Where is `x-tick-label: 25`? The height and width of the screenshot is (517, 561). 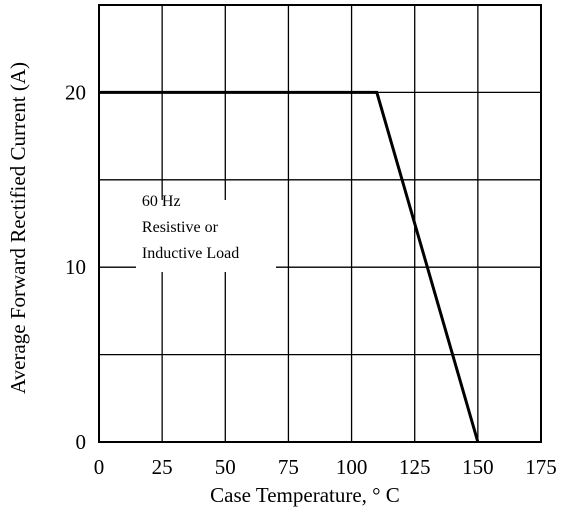 x-tick-label: 25 is located at coordinates (162, 467).